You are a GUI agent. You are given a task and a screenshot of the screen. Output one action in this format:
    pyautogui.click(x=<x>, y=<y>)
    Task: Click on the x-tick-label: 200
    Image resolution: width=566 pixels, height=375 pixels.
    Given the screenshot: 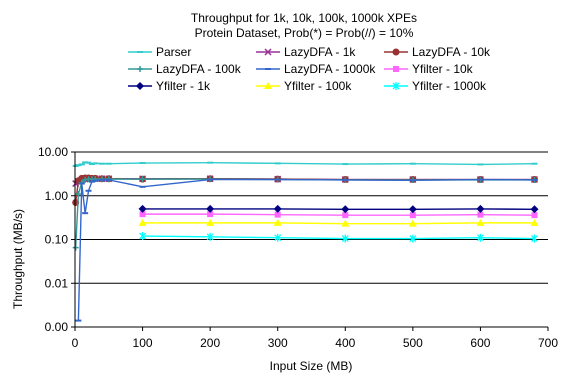 What is the action you would take?
    pyautogui.click(x=210, y=343)
    